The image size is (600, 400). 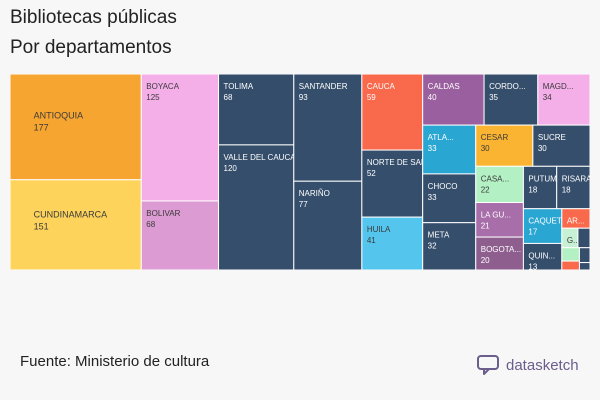 What do you see at coordinates (485, 226) in the screenshot?
I see `treemap-value: 21` at bounding box center [485, 226].